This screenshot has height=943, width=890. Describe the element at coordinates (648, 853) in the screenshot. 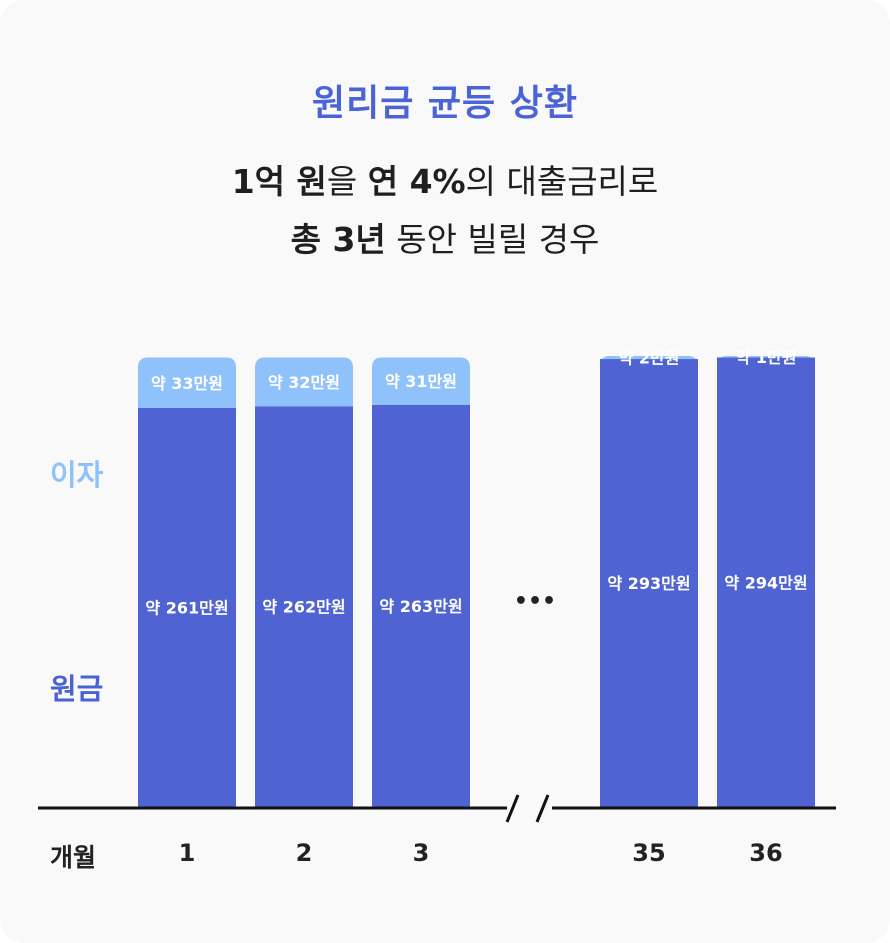

I see `x-tick-label: 35` at that location.